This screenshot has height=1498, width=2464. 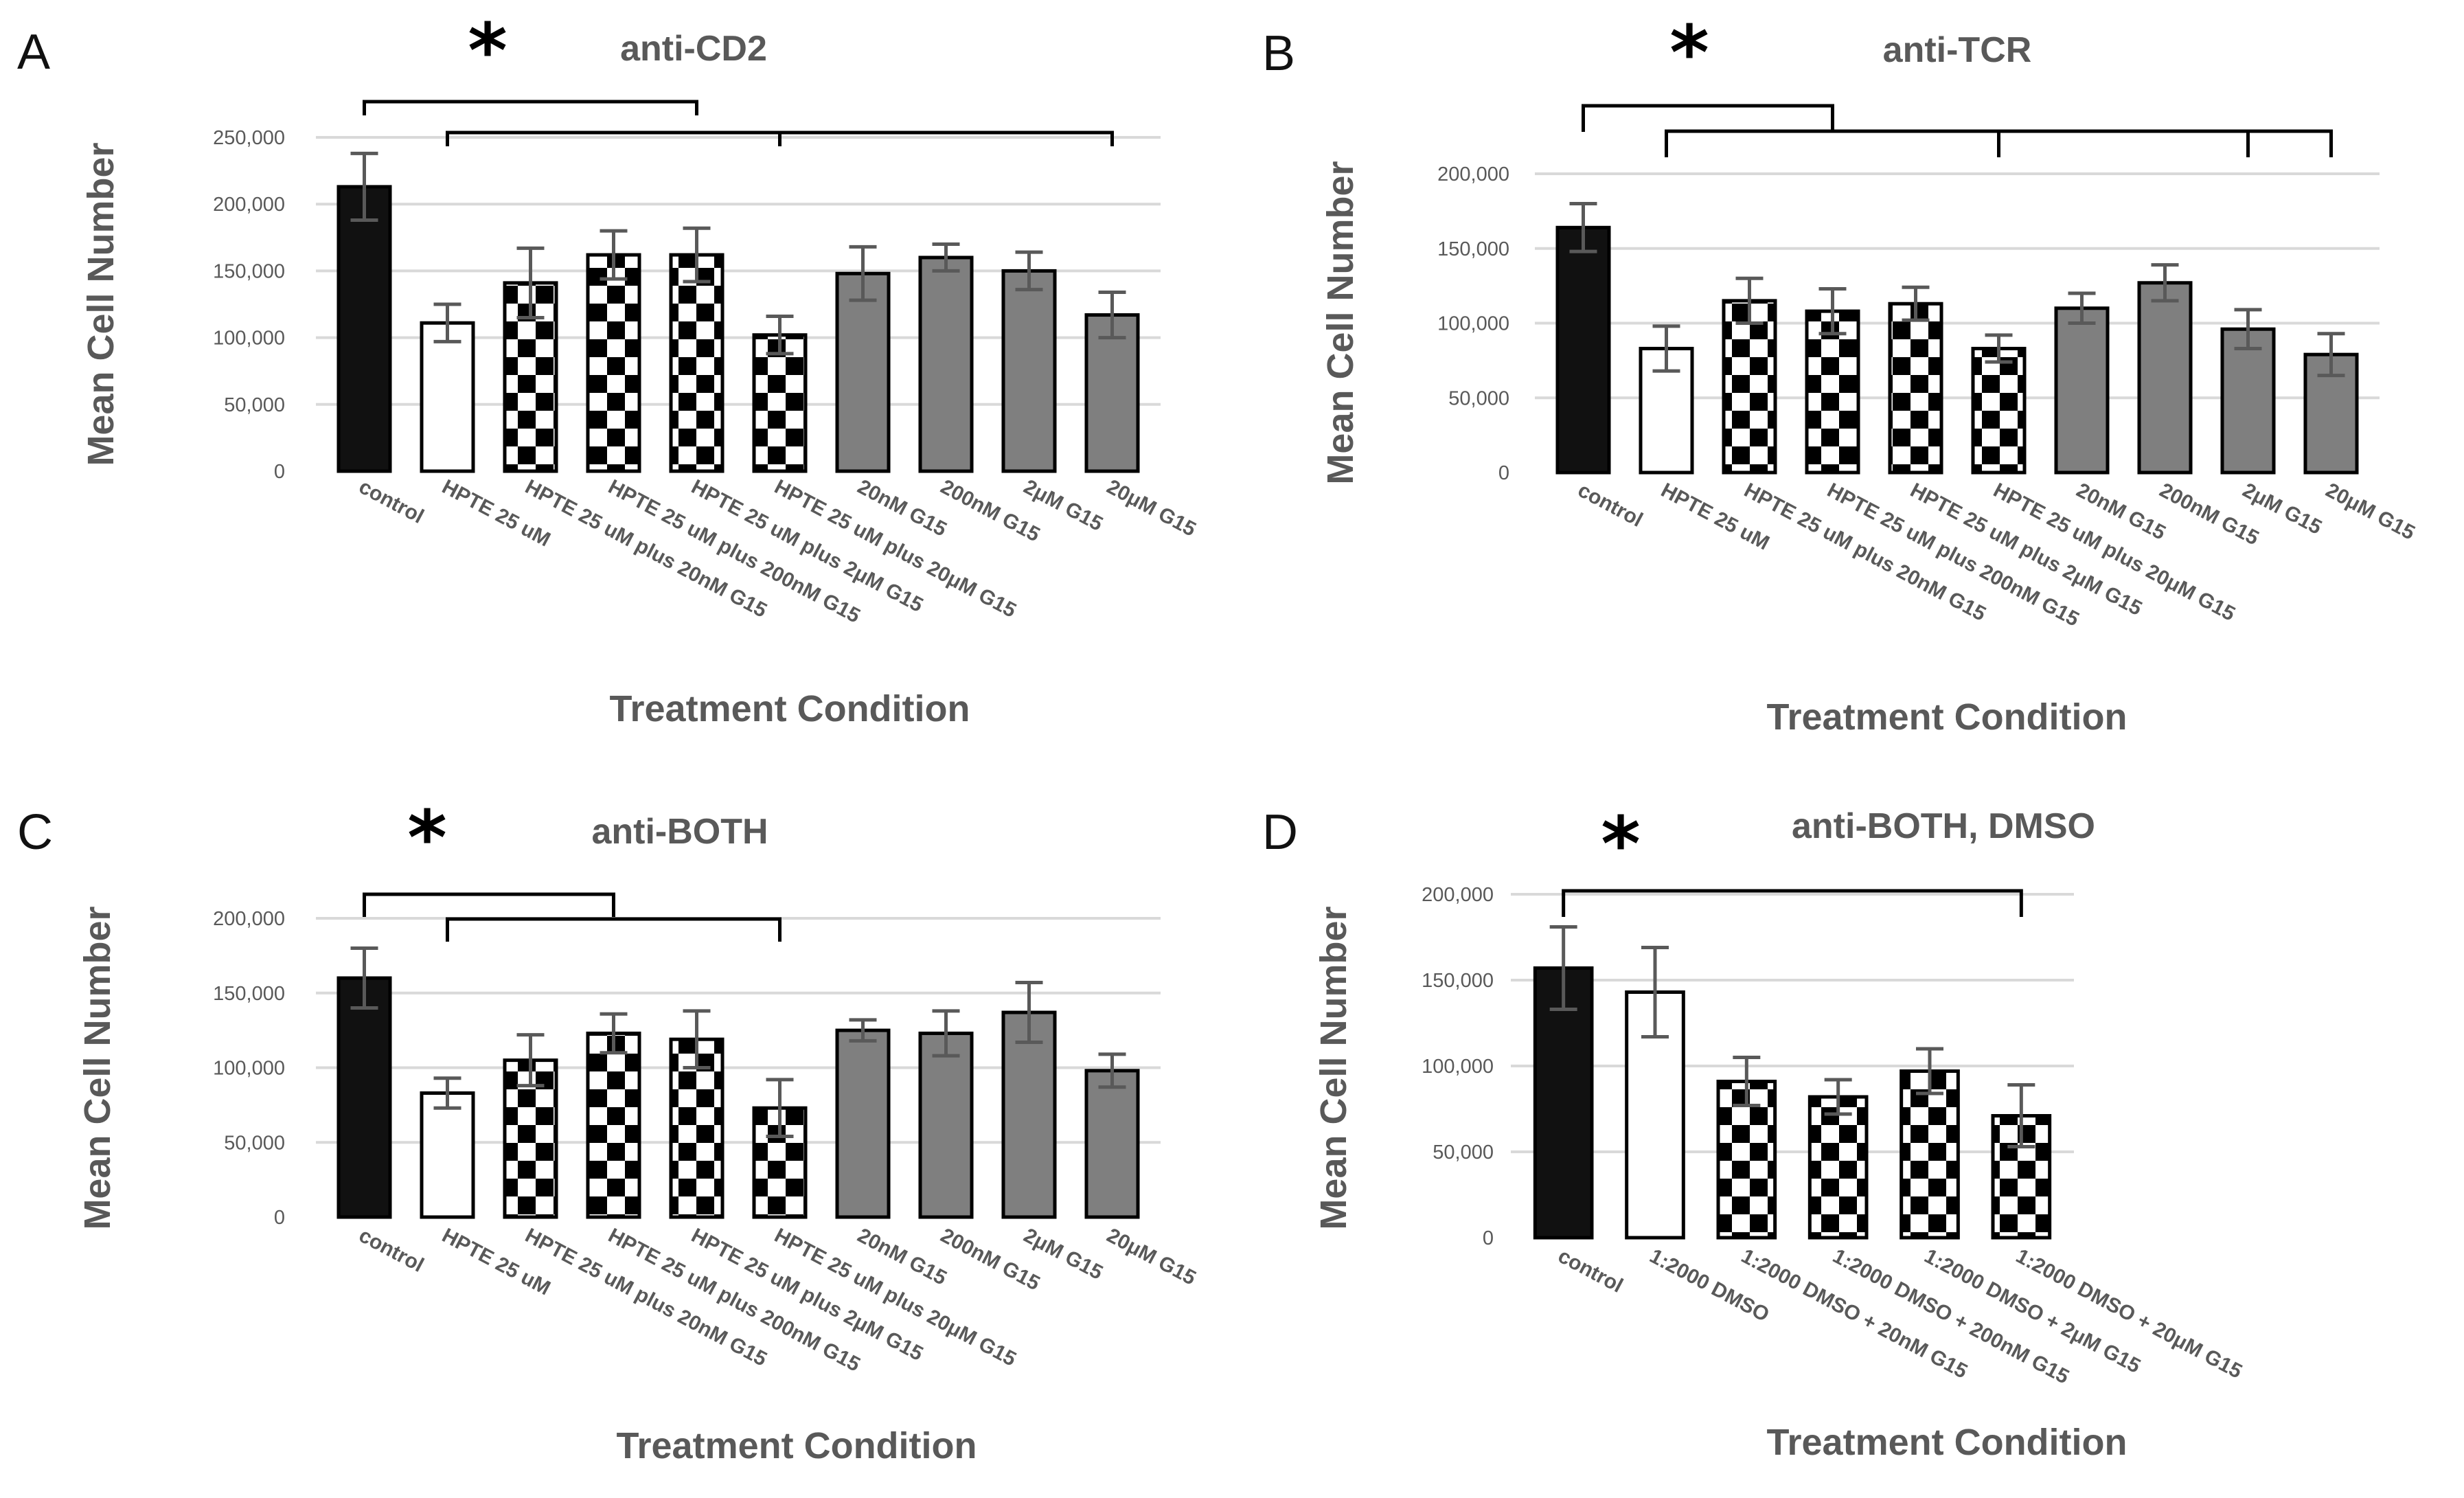 I want to click on y-tick-label: 100,000, so click(x=249, y=1069).